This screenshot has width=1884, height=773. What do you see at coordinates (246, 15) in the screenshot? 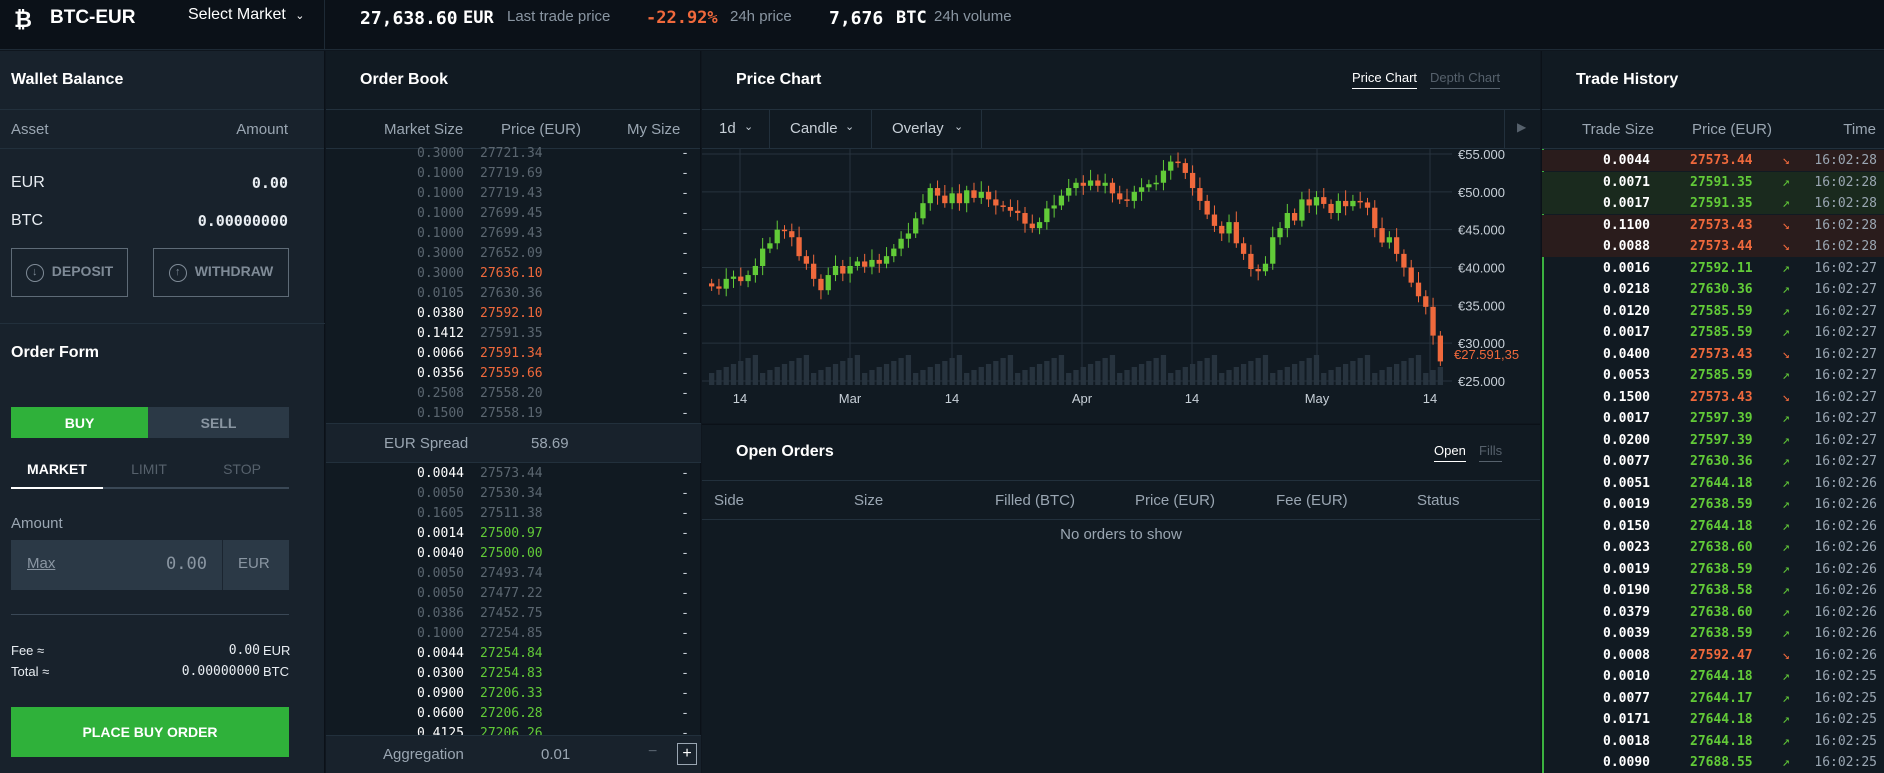
I see `select-market-dropdown: Select Market ⌄` at bounding box center [246, 15].